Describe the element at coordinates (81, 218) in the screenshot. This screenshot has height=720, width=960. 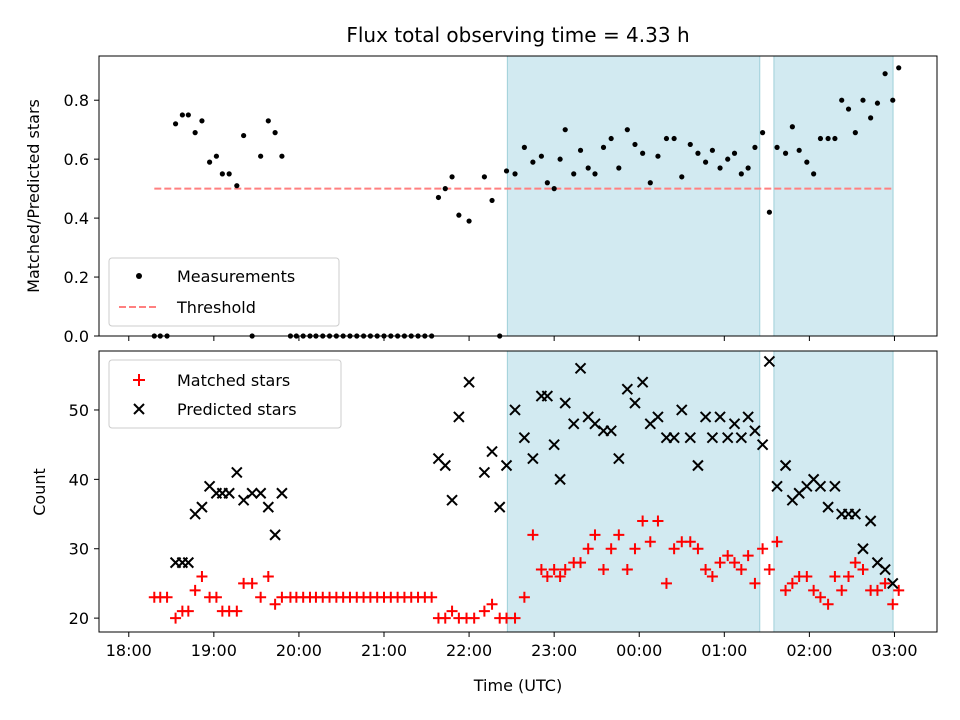
I see `top-y-ticks: 0.0 0.2 0.4 0.6 0.8` at that location.